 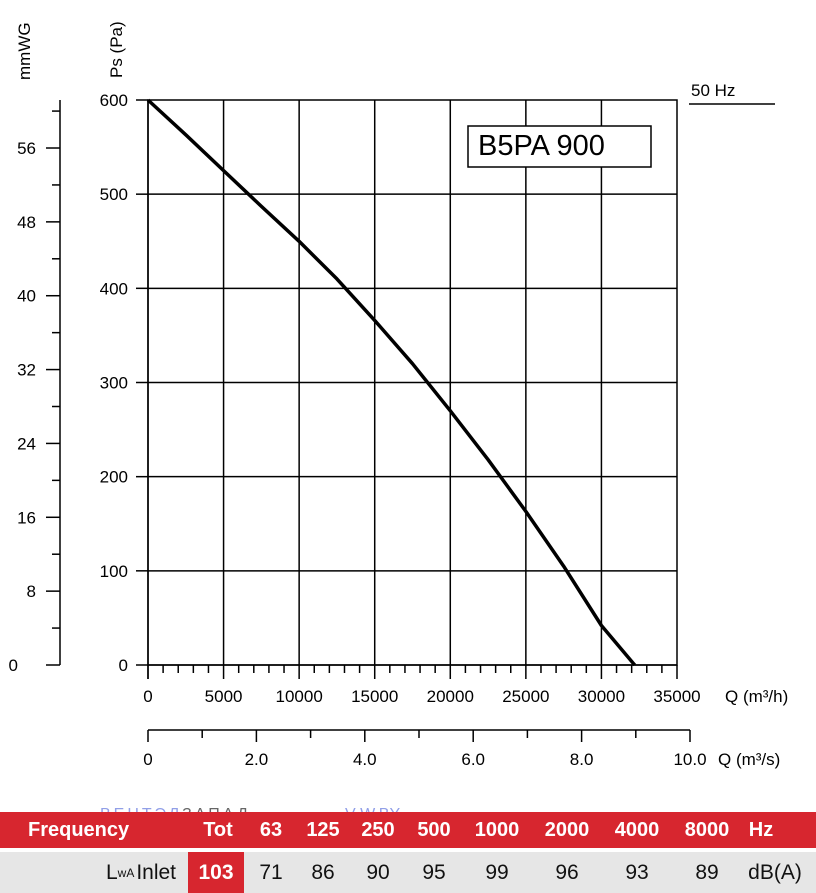 I want to click on y-tick-label: 500, so click(x=114, y=194).